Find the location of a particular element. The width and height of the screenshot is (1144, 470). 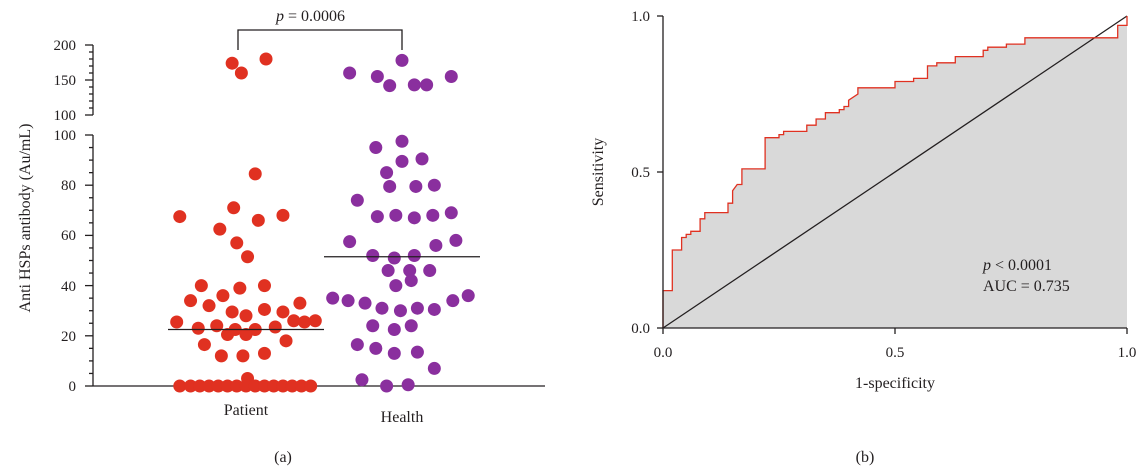

y-tick-label: 20 is located at coordinates (68, 337).